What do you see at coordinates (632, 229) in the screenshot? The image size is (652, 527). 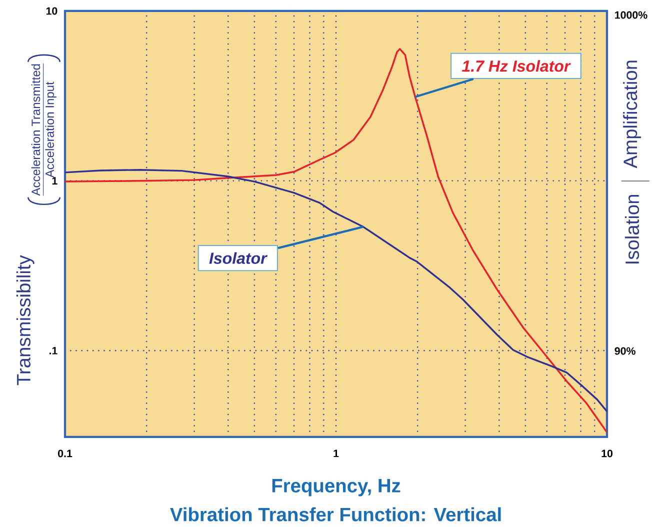 I see `text: Isolation` at bounding box center [632, 229].